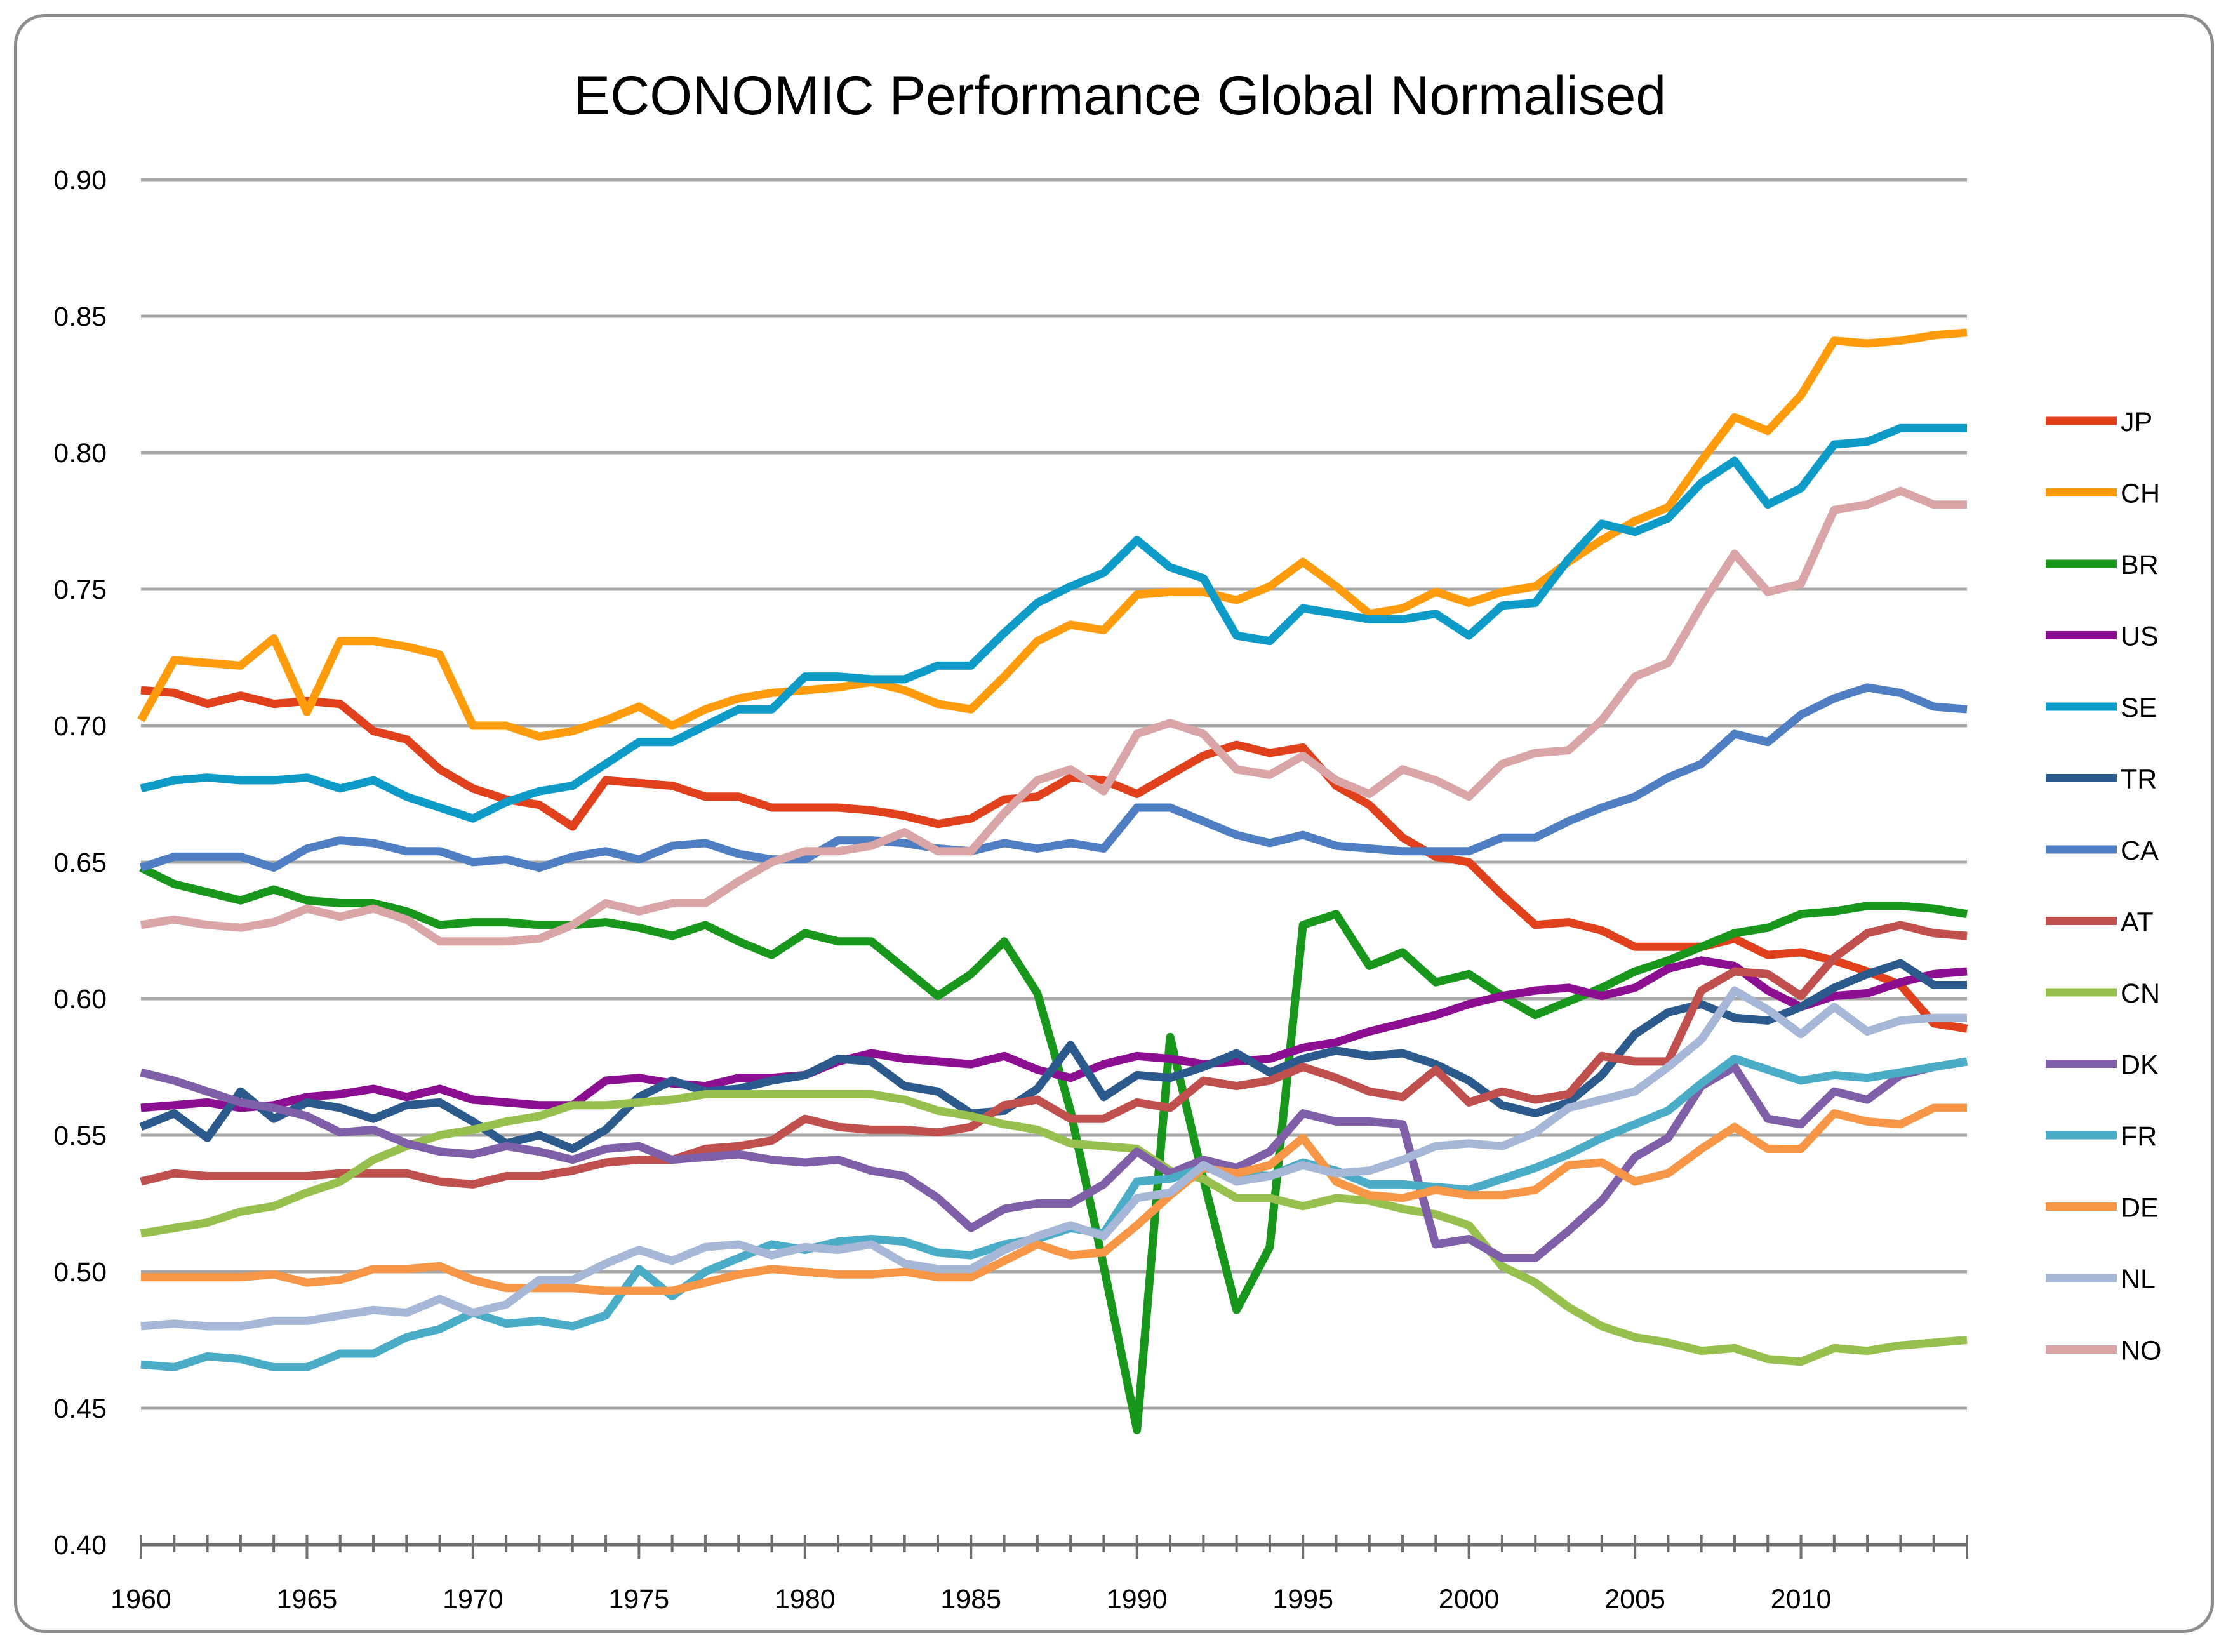 The height and width of the screenshot is (1652, 2233). I want to click on legend-label-no: NO, so click(2141, 1351).